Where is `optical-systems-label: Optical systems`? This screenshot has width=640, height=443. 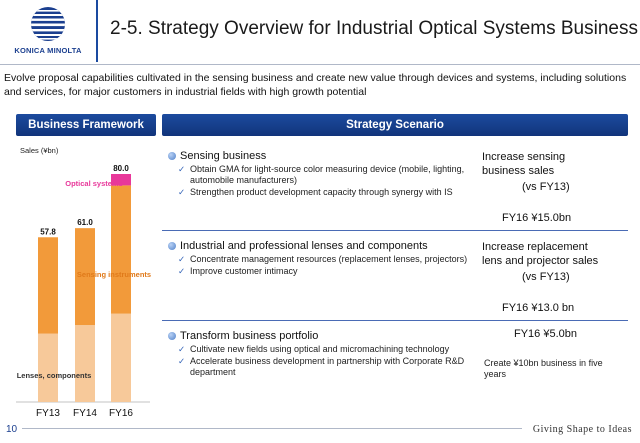 optical-systems-label: Optical systems is located at coordinates (94, 183).